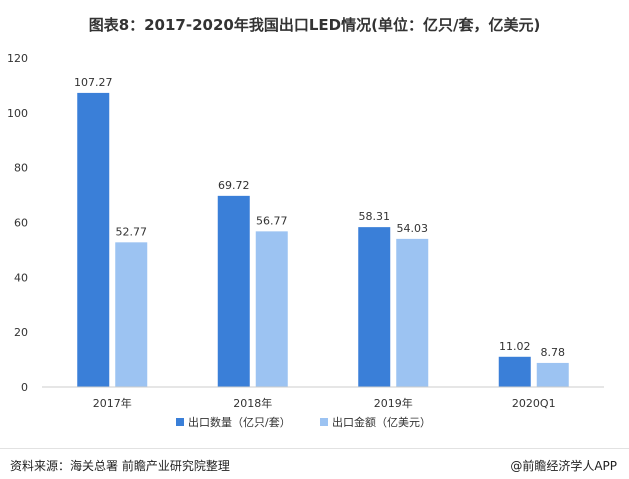  What do you see at coordinates (515, 346) in the screenshot?
I see `data-label: 11.02` at bounding box center [515, 346].